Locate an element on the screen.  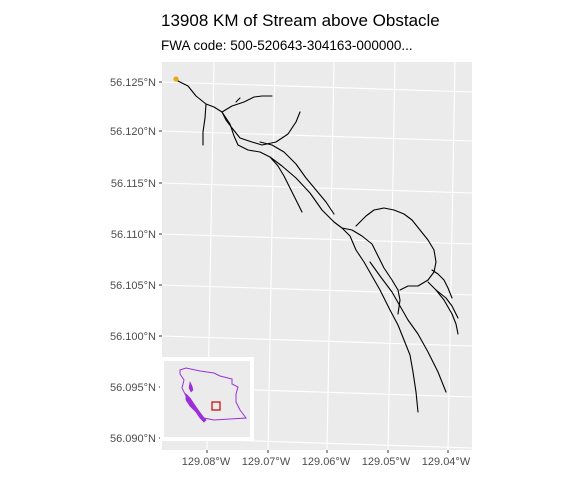
locator-box is located at coordinates (216, 406).